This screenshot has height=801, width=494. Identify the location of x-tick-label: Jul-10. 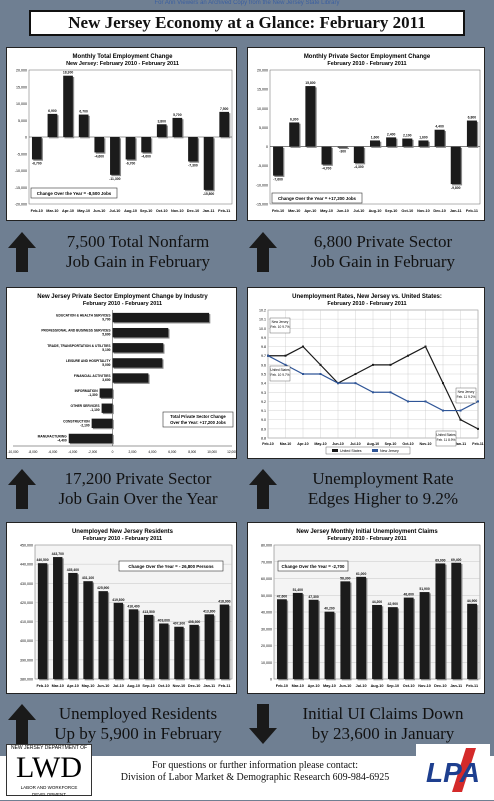
(118, 686).